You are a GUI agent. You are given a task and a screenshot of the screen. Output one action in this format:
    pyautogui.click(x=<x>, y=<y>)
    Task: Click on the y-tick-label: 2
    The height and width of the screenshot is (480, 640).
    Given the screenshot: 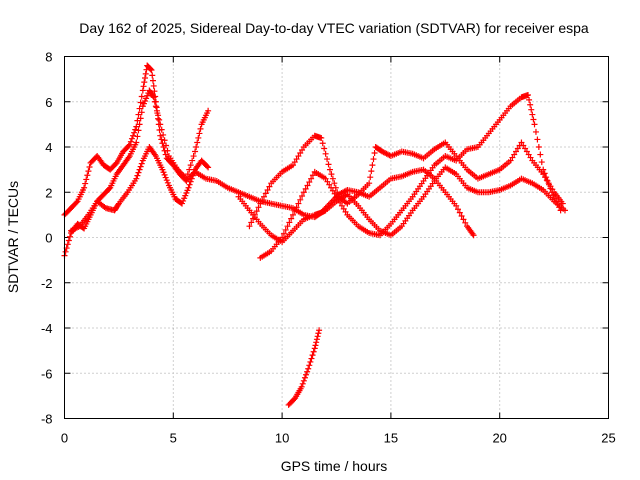 What is the action you would take?
    pyautogui.click(x=48, y=192)
    